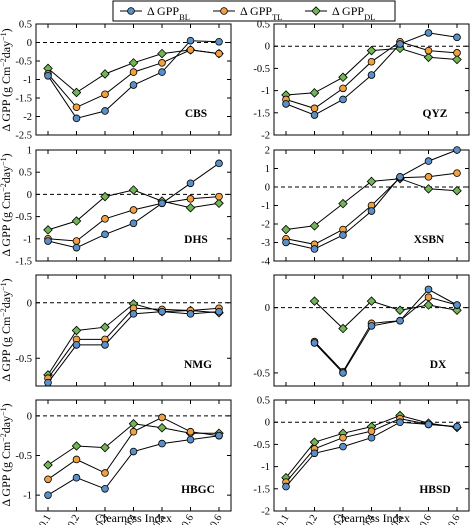 The image size is (474, 530). What do you see at coordinates (261, 13) in the screenshot?
I see `legend-label: Δ GPPTL` at bounding box center [261, 13].